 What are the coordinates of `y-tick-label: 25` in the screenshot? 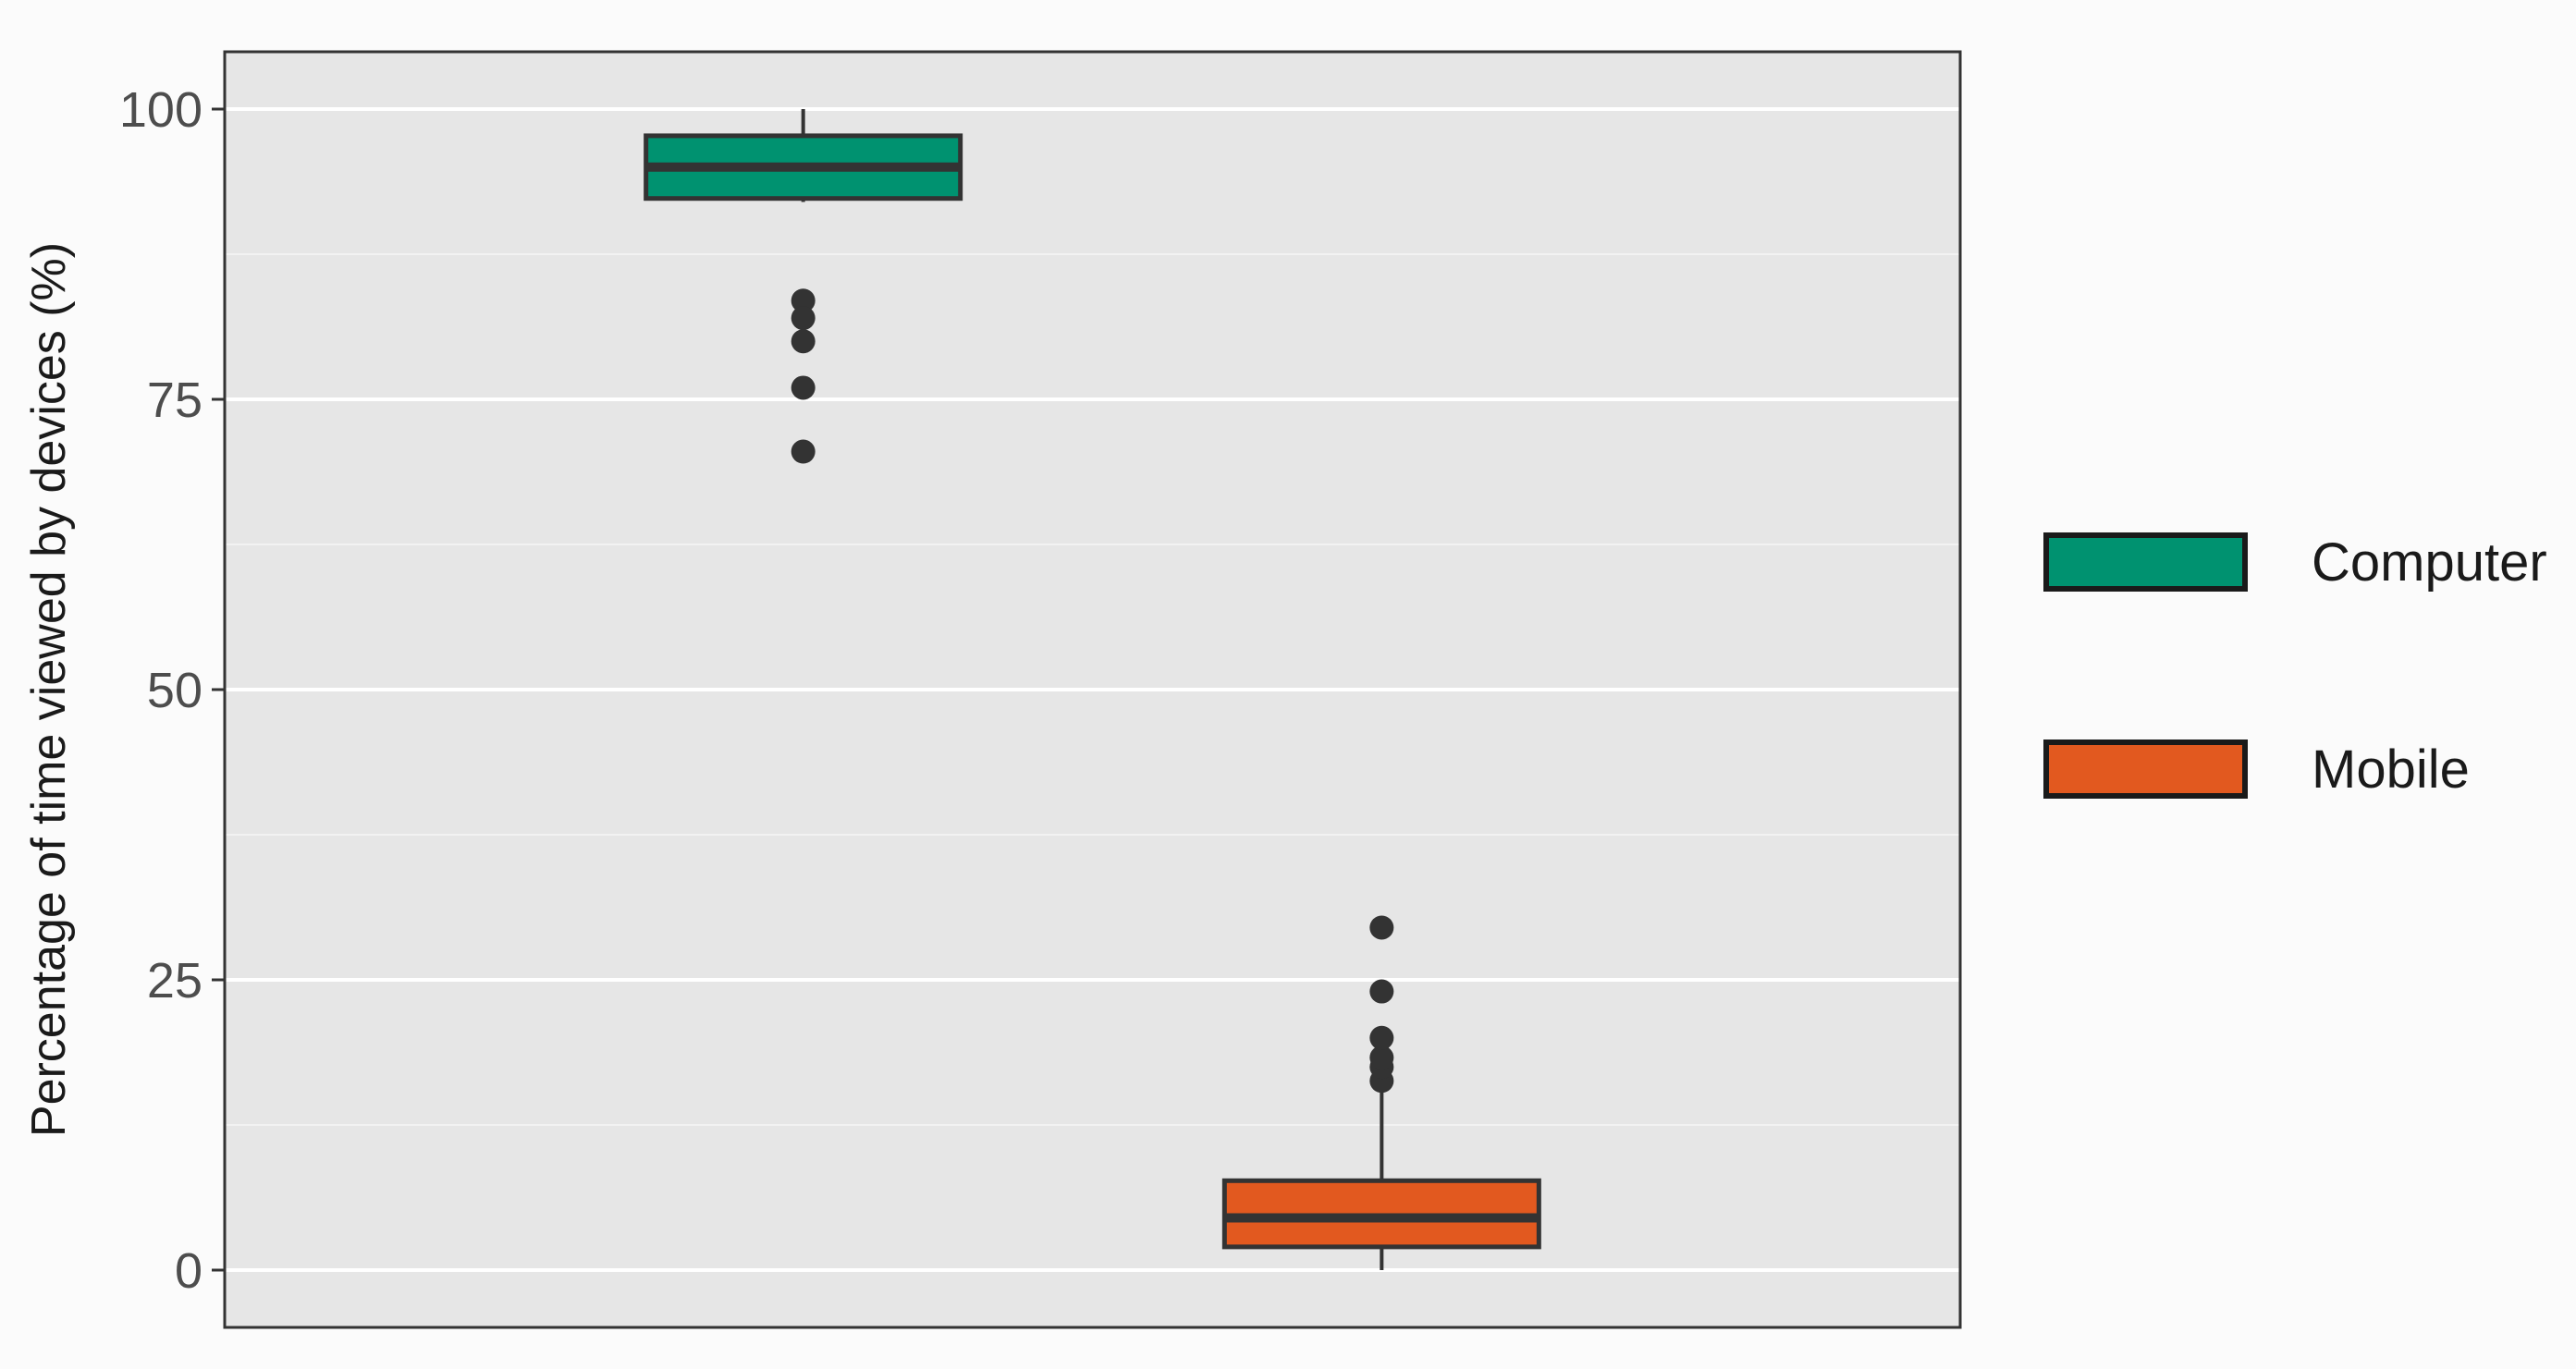 It's located at (174, 980).